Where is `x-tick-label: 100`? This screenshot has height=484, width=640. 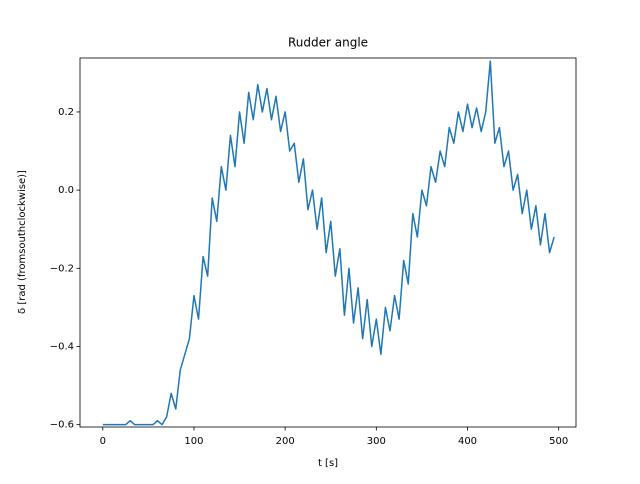 x-tick-label: 100 is located at coordinates (193, 441).